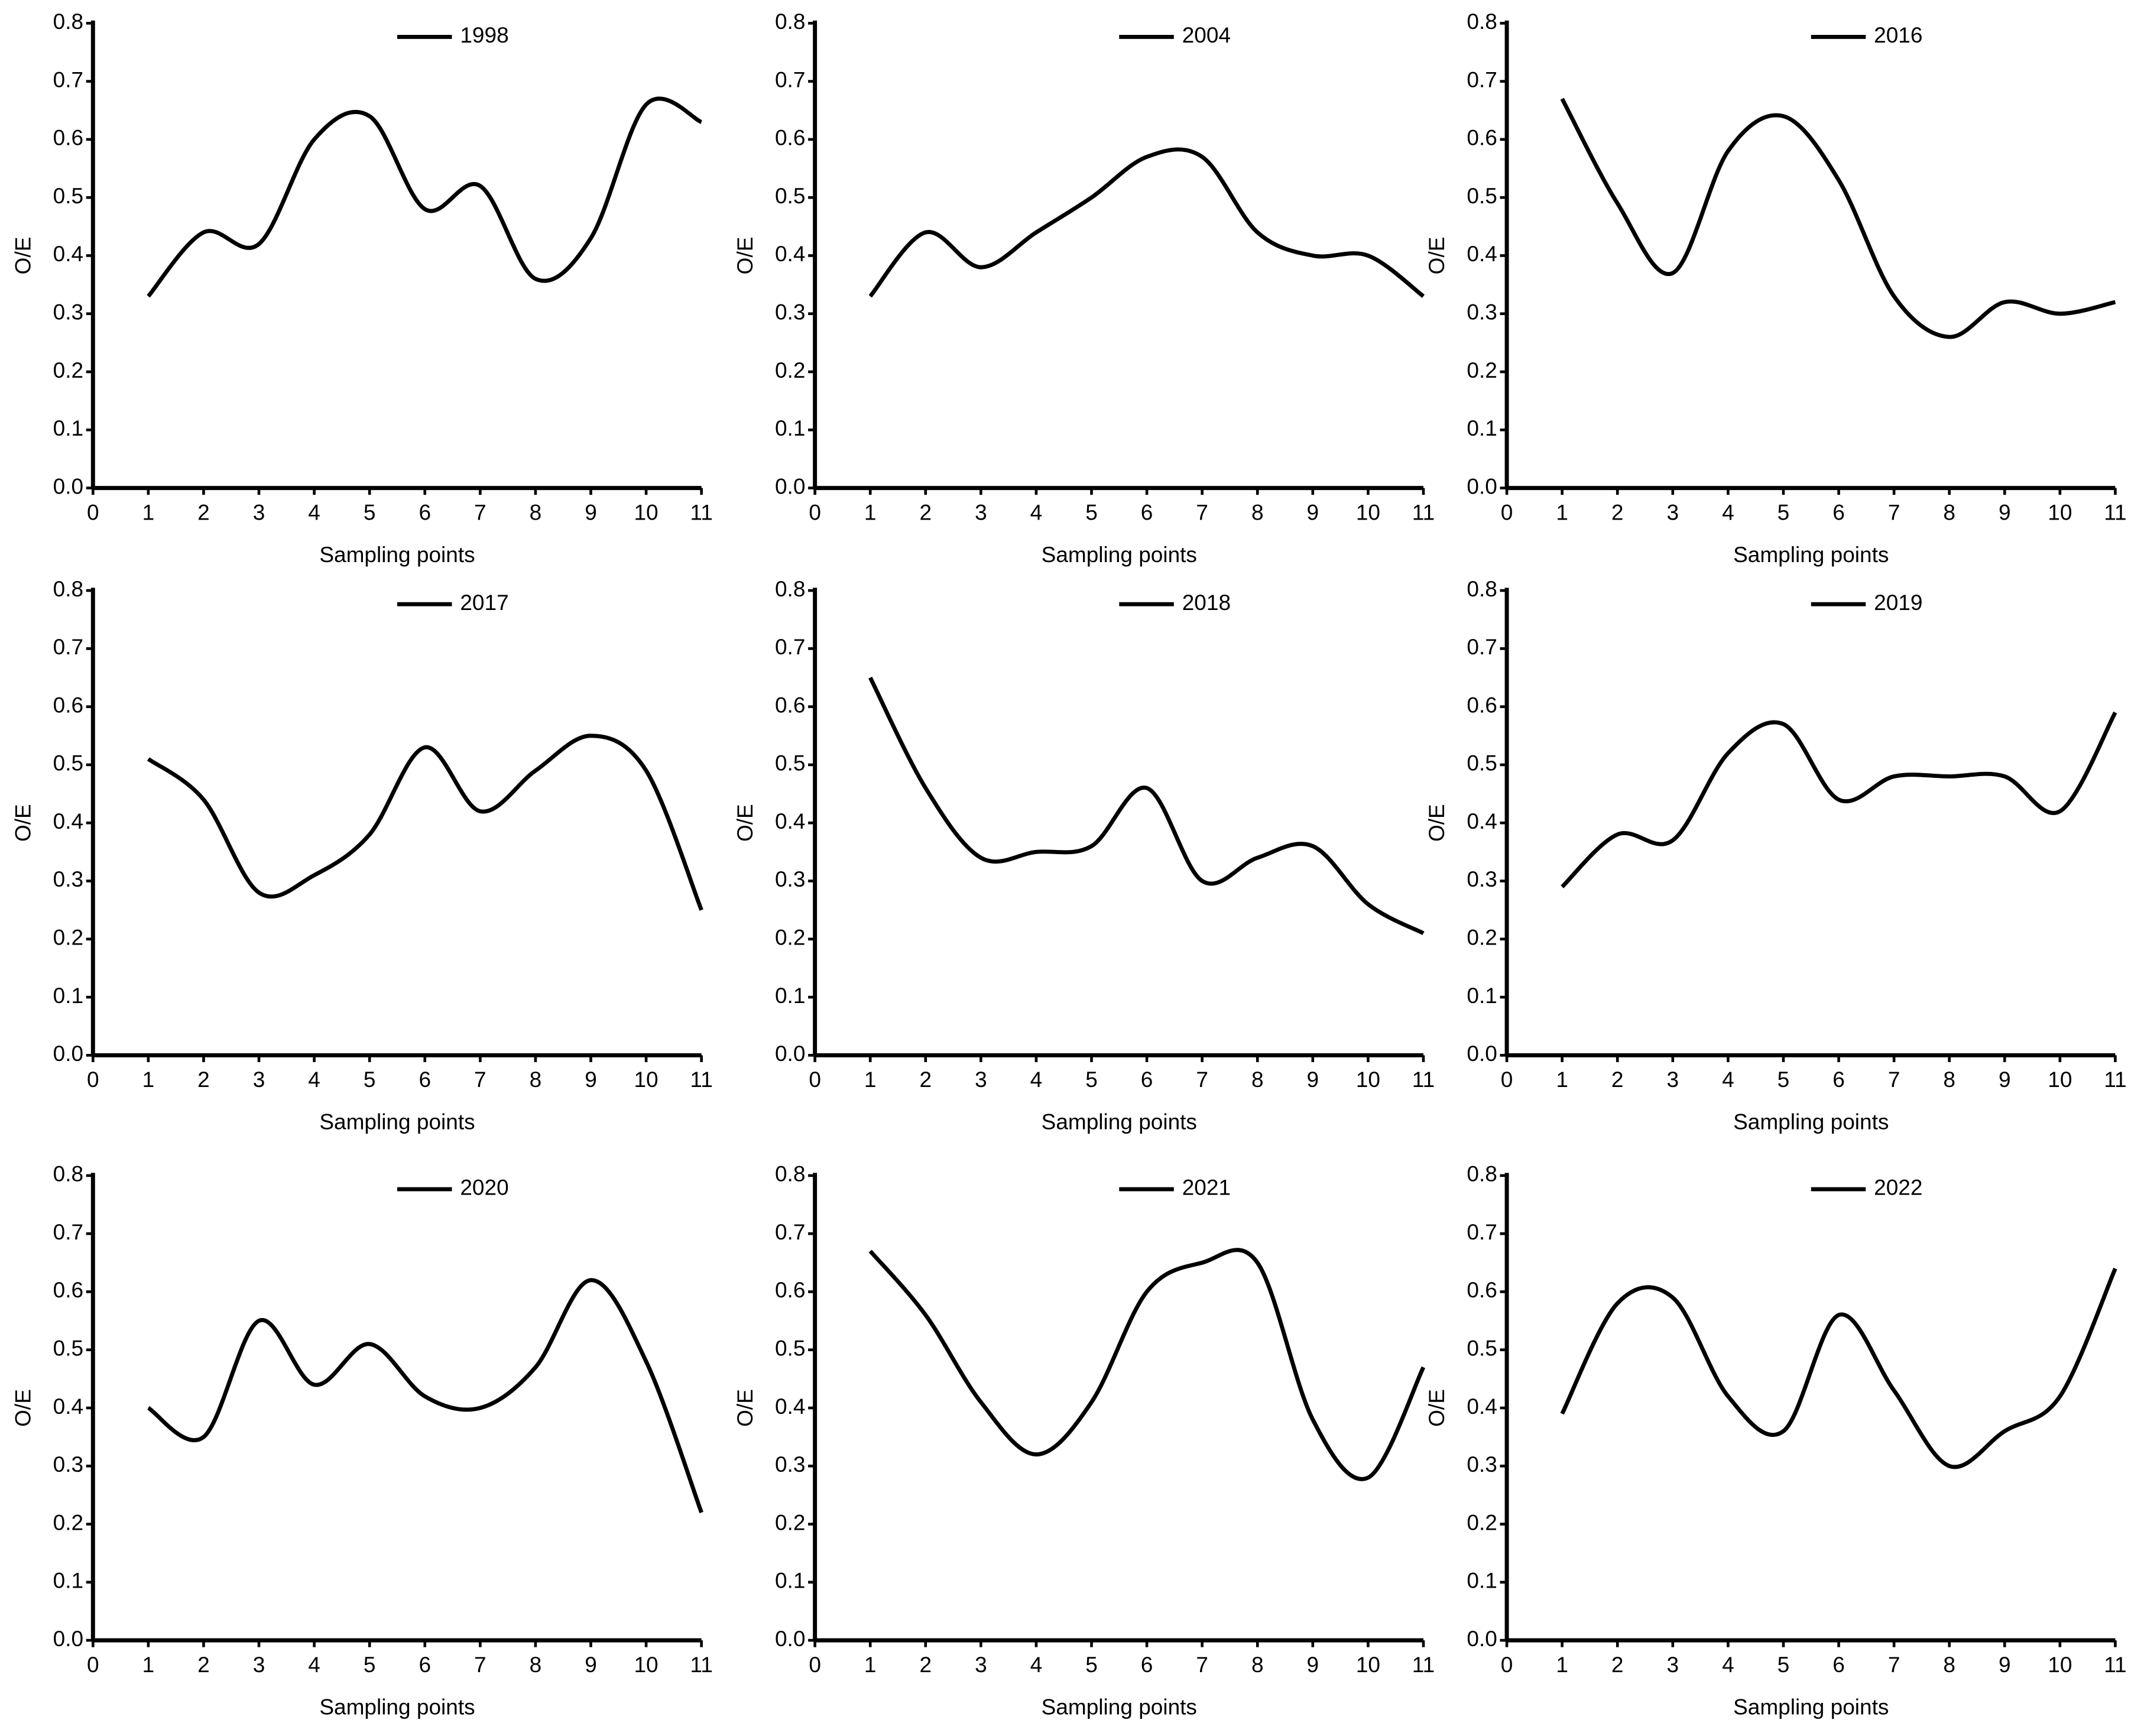 This screenshot has width=2144, height=1736. I want to click on legend-label: 2019, so click(1898, 602).